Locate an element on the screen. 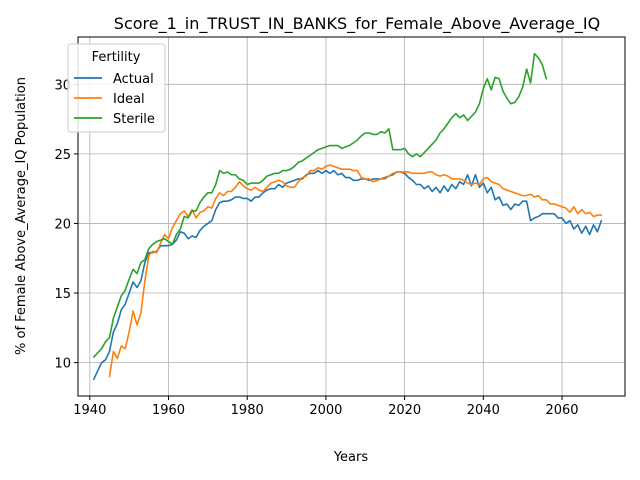  y-tick-label: 10 is located at coordinates (62, 364).